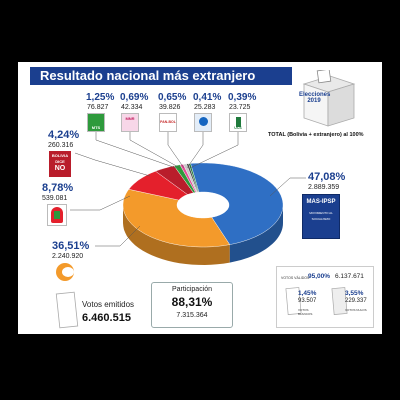 The height and width of the screenshot is (400, 400). Describe the element at coordinates (356, 310) in the screenshot. I see `nulos-label: VOTOS NULOS` at that location.